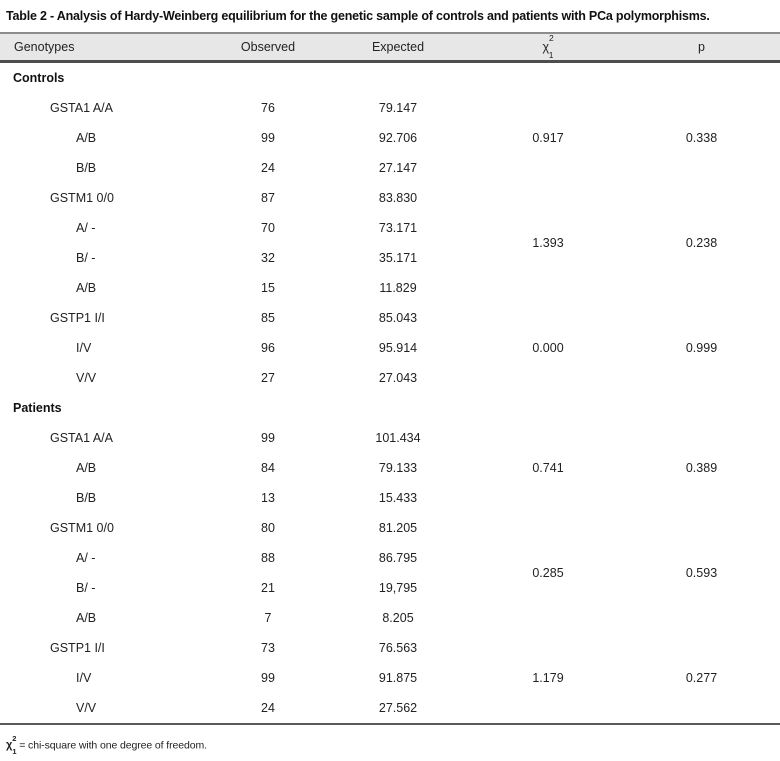 The height and width of the screenshot is (761, 780). What do you see at coordinates (398, 677) in the screenshot?
I see `expected-value: 91.875` at bounding box center [398, 677].